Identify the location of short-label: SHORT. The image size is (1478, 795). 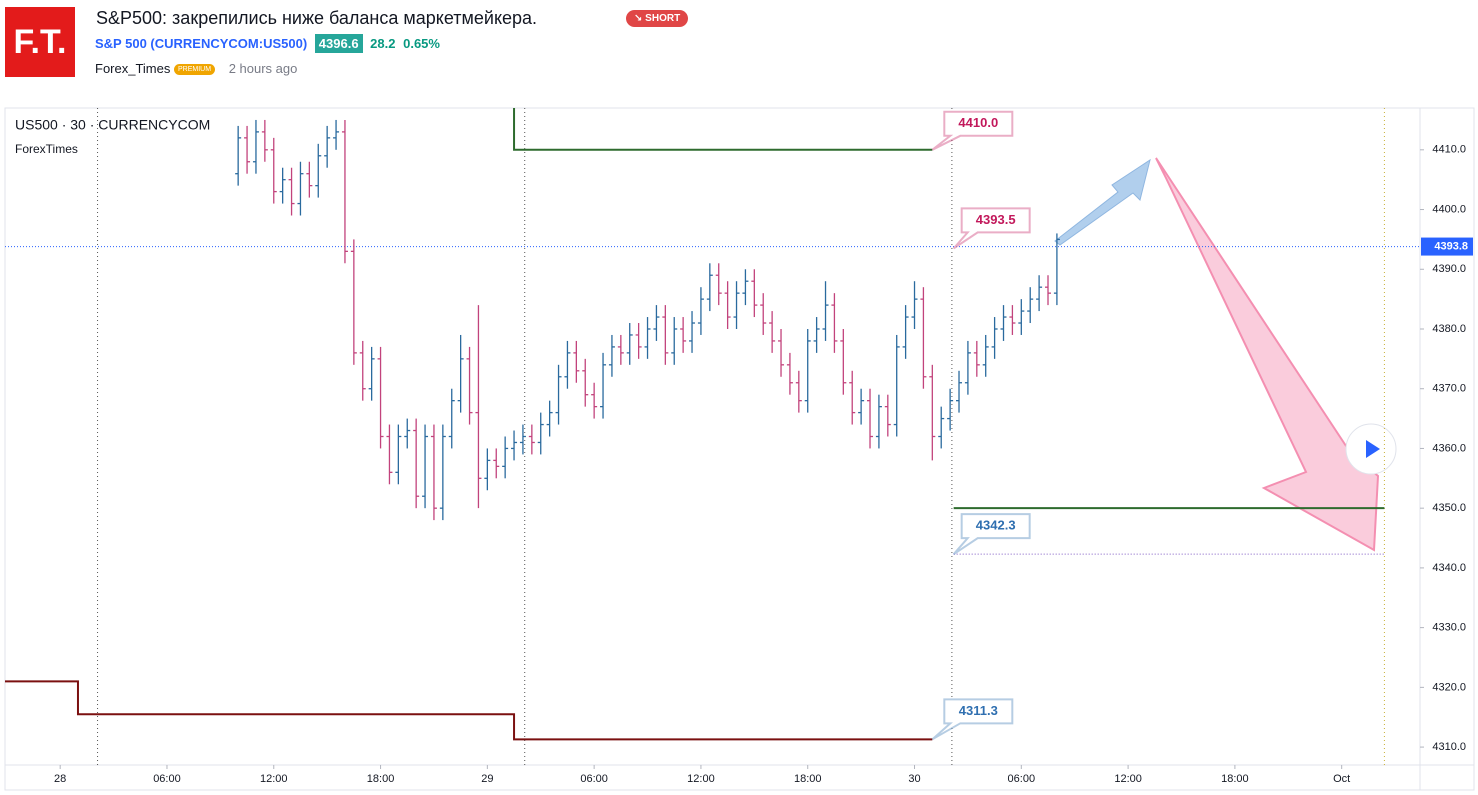
(663, 18).